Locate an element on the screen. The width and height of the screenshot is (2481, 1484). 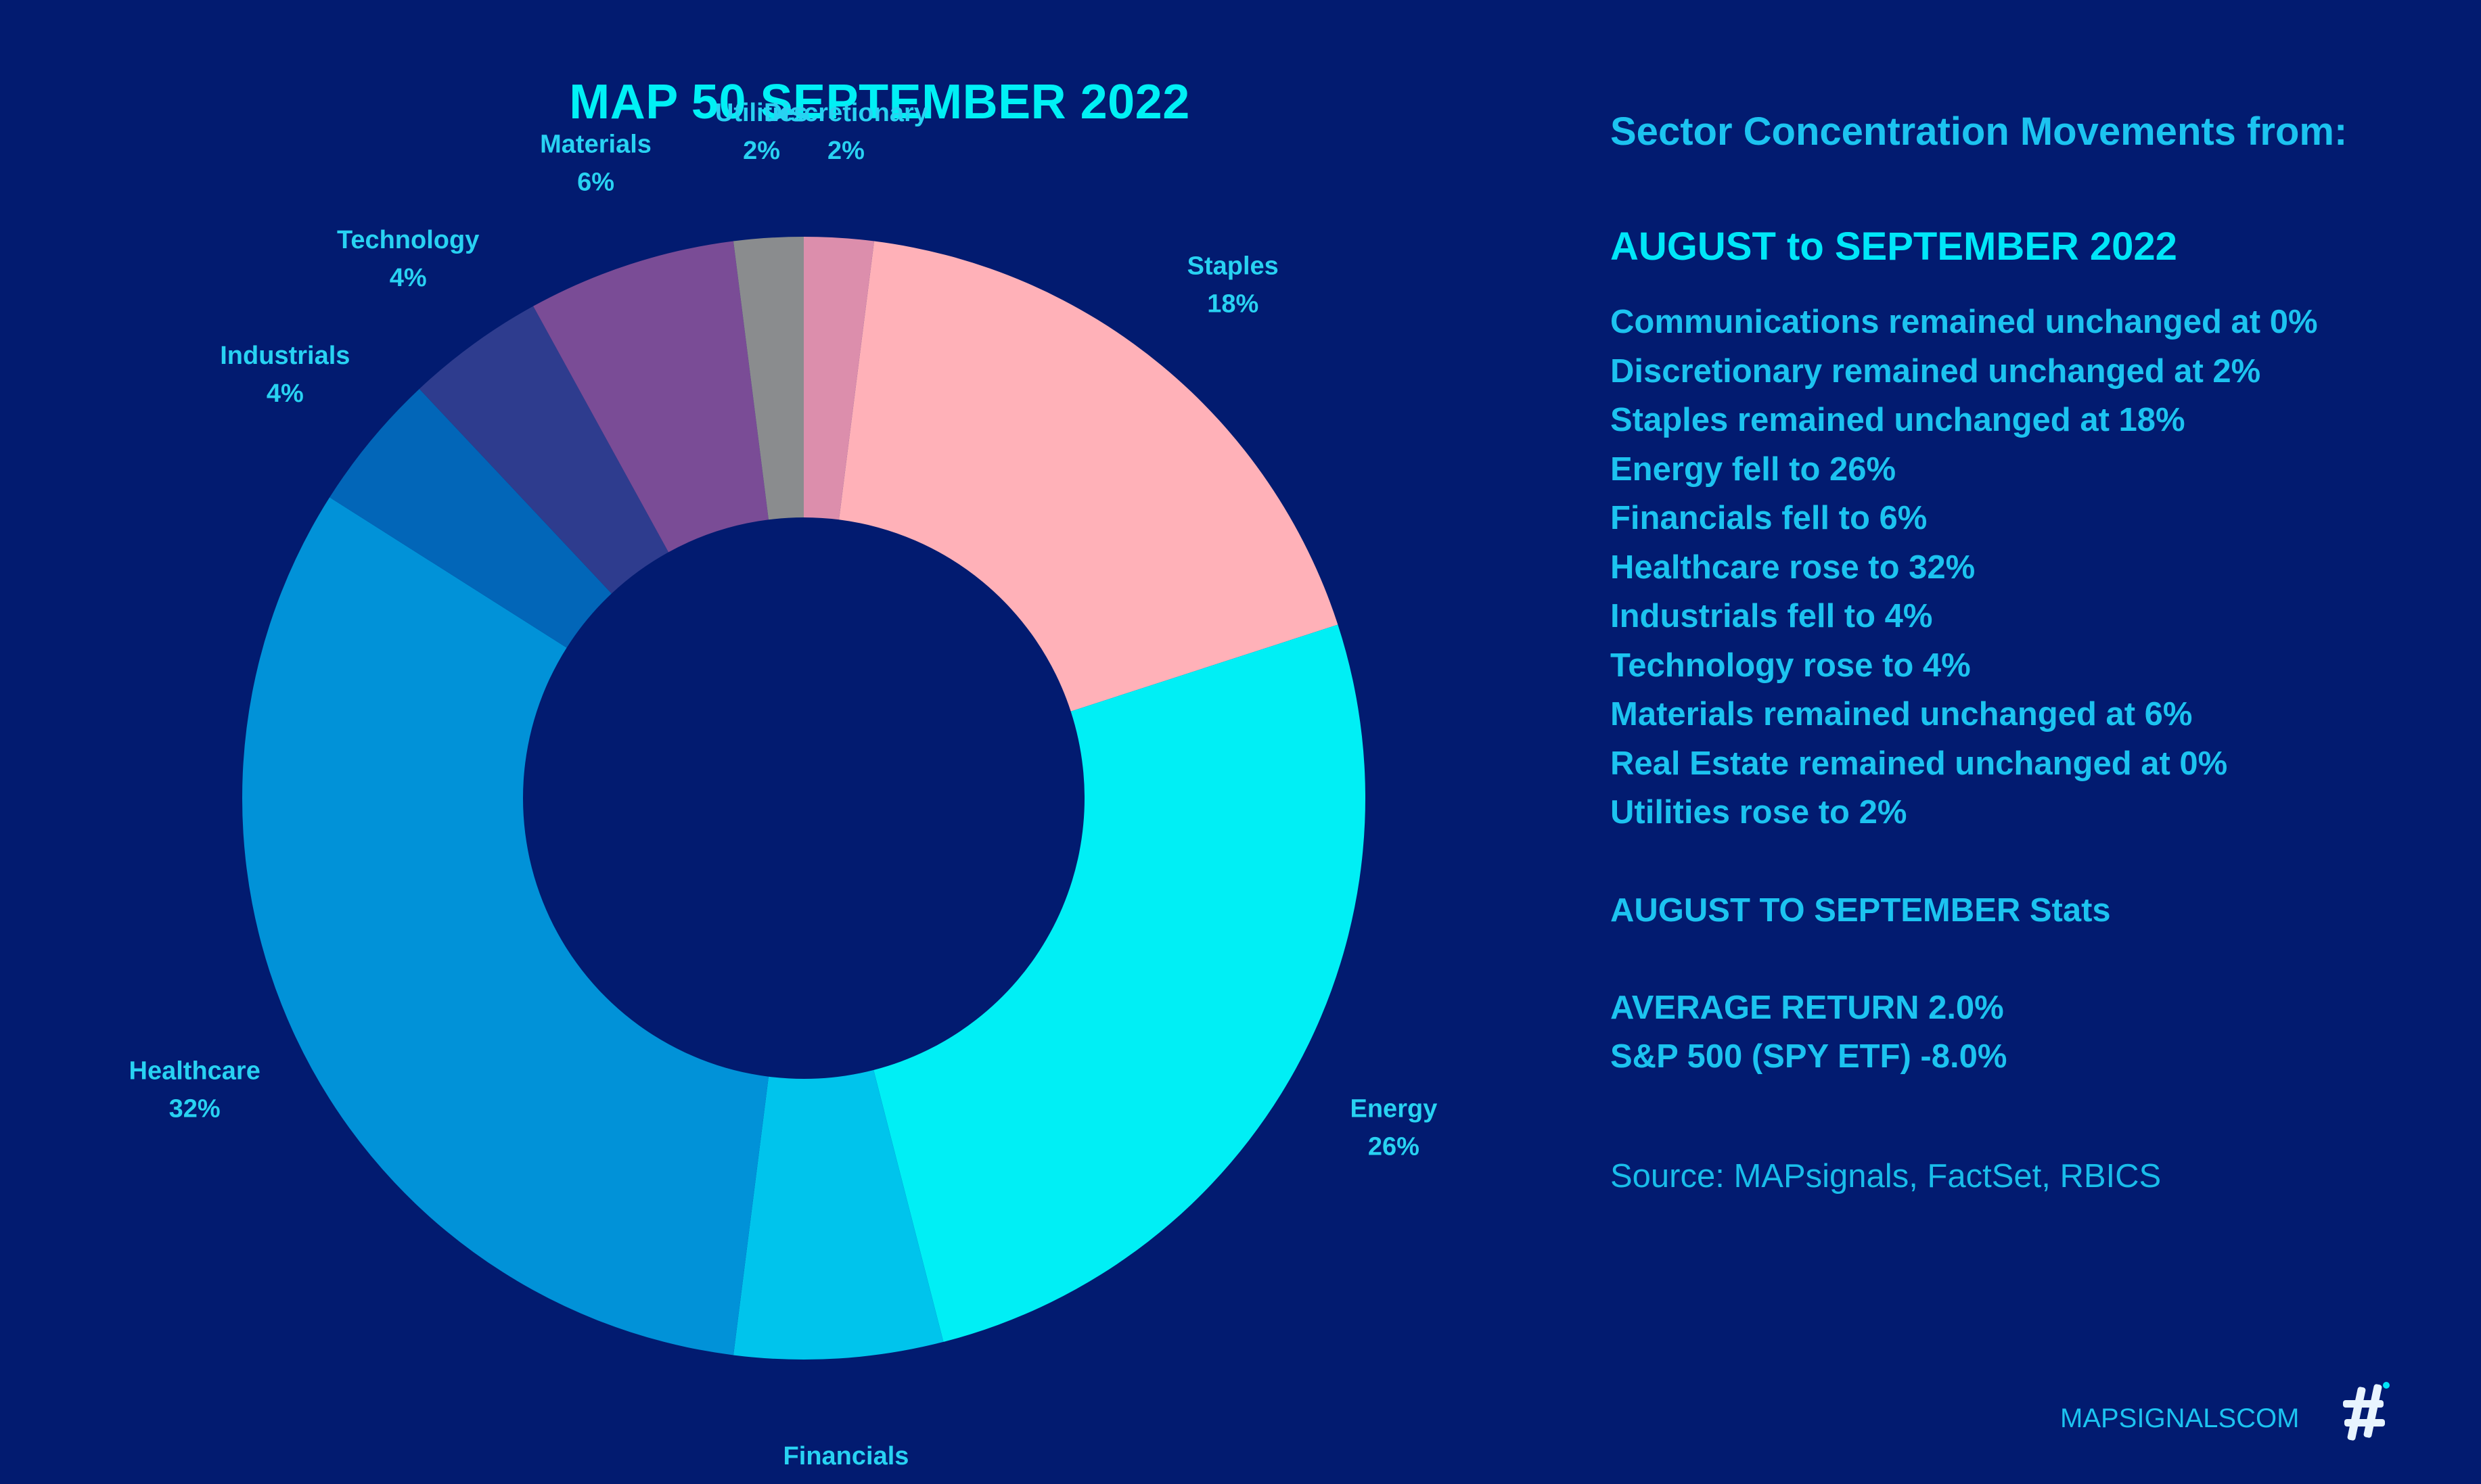
slice-label-discretionary: Discretionary 2% is located at coordinates (846, 132).